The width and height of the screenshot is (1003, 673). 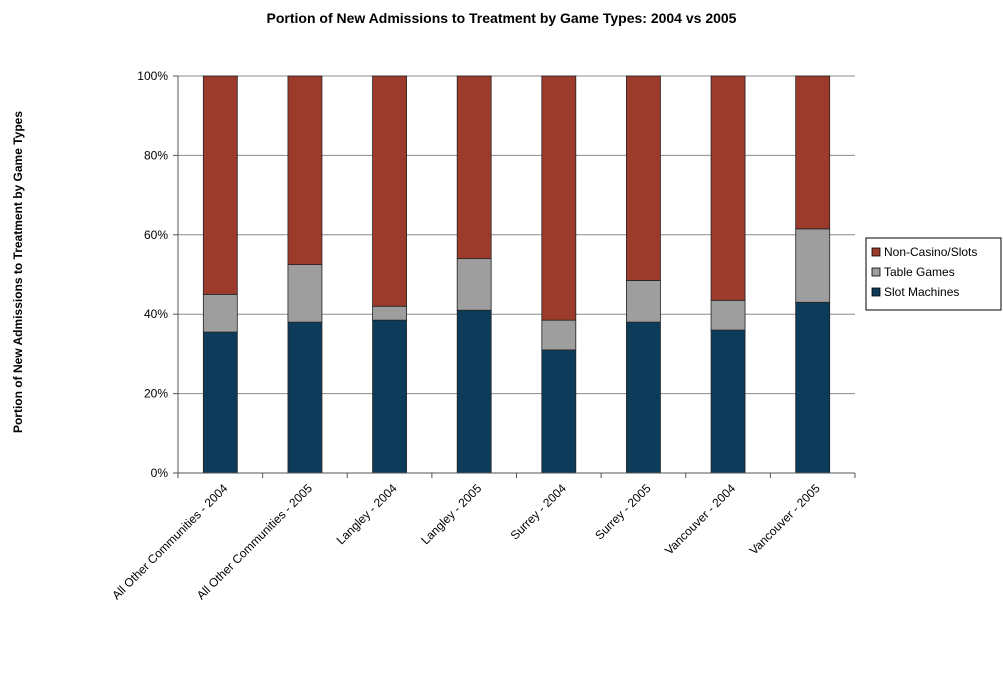 What do you see at coordinates (930, 252) in the screenshot?
I see `legend-label: Non-Casino/Slots` at bounding box center [930, 252].